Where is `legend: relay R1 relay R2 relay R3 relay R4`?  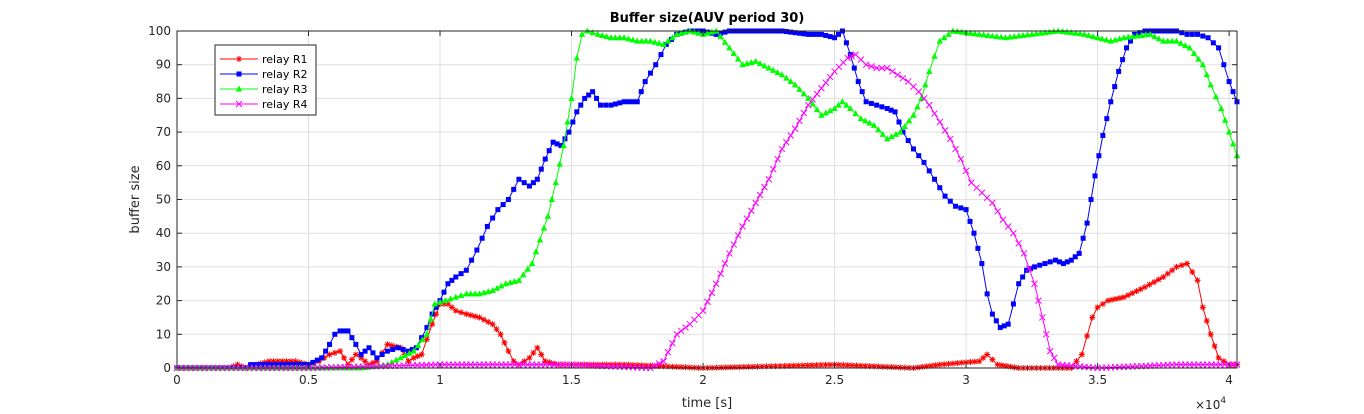
legend: relay R1 relay R2 relay R3 relay R4 is located at coordinates (265, 80).